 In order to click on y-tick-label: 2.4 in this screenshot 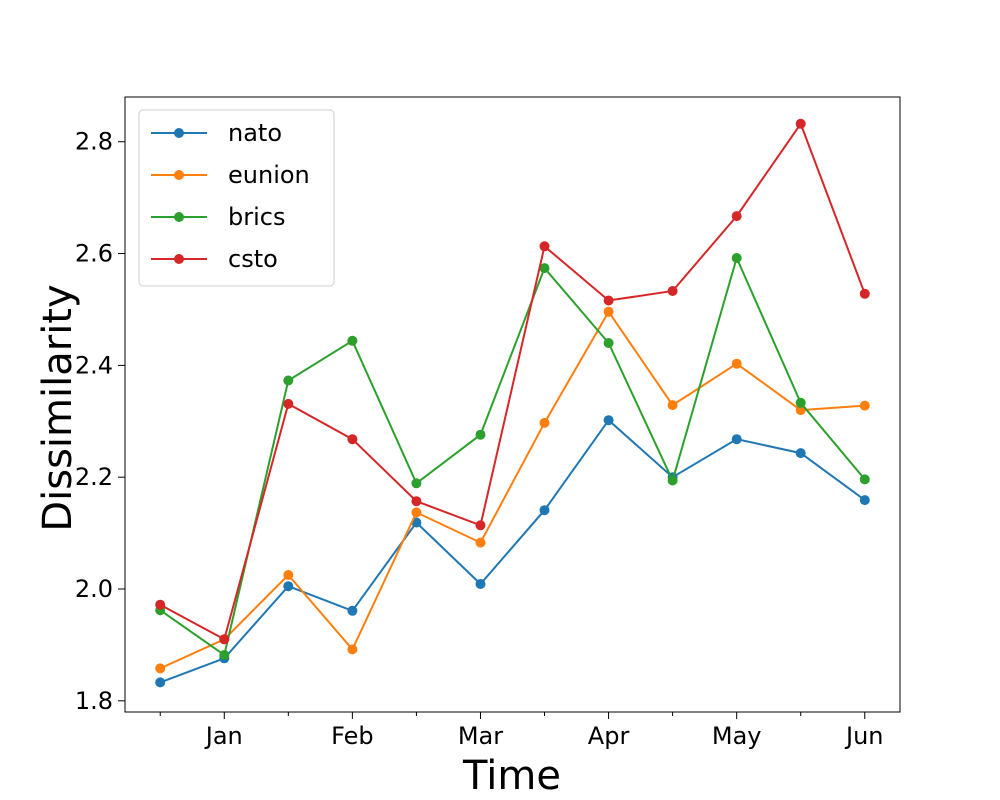, I will do `click(94, 365)`.